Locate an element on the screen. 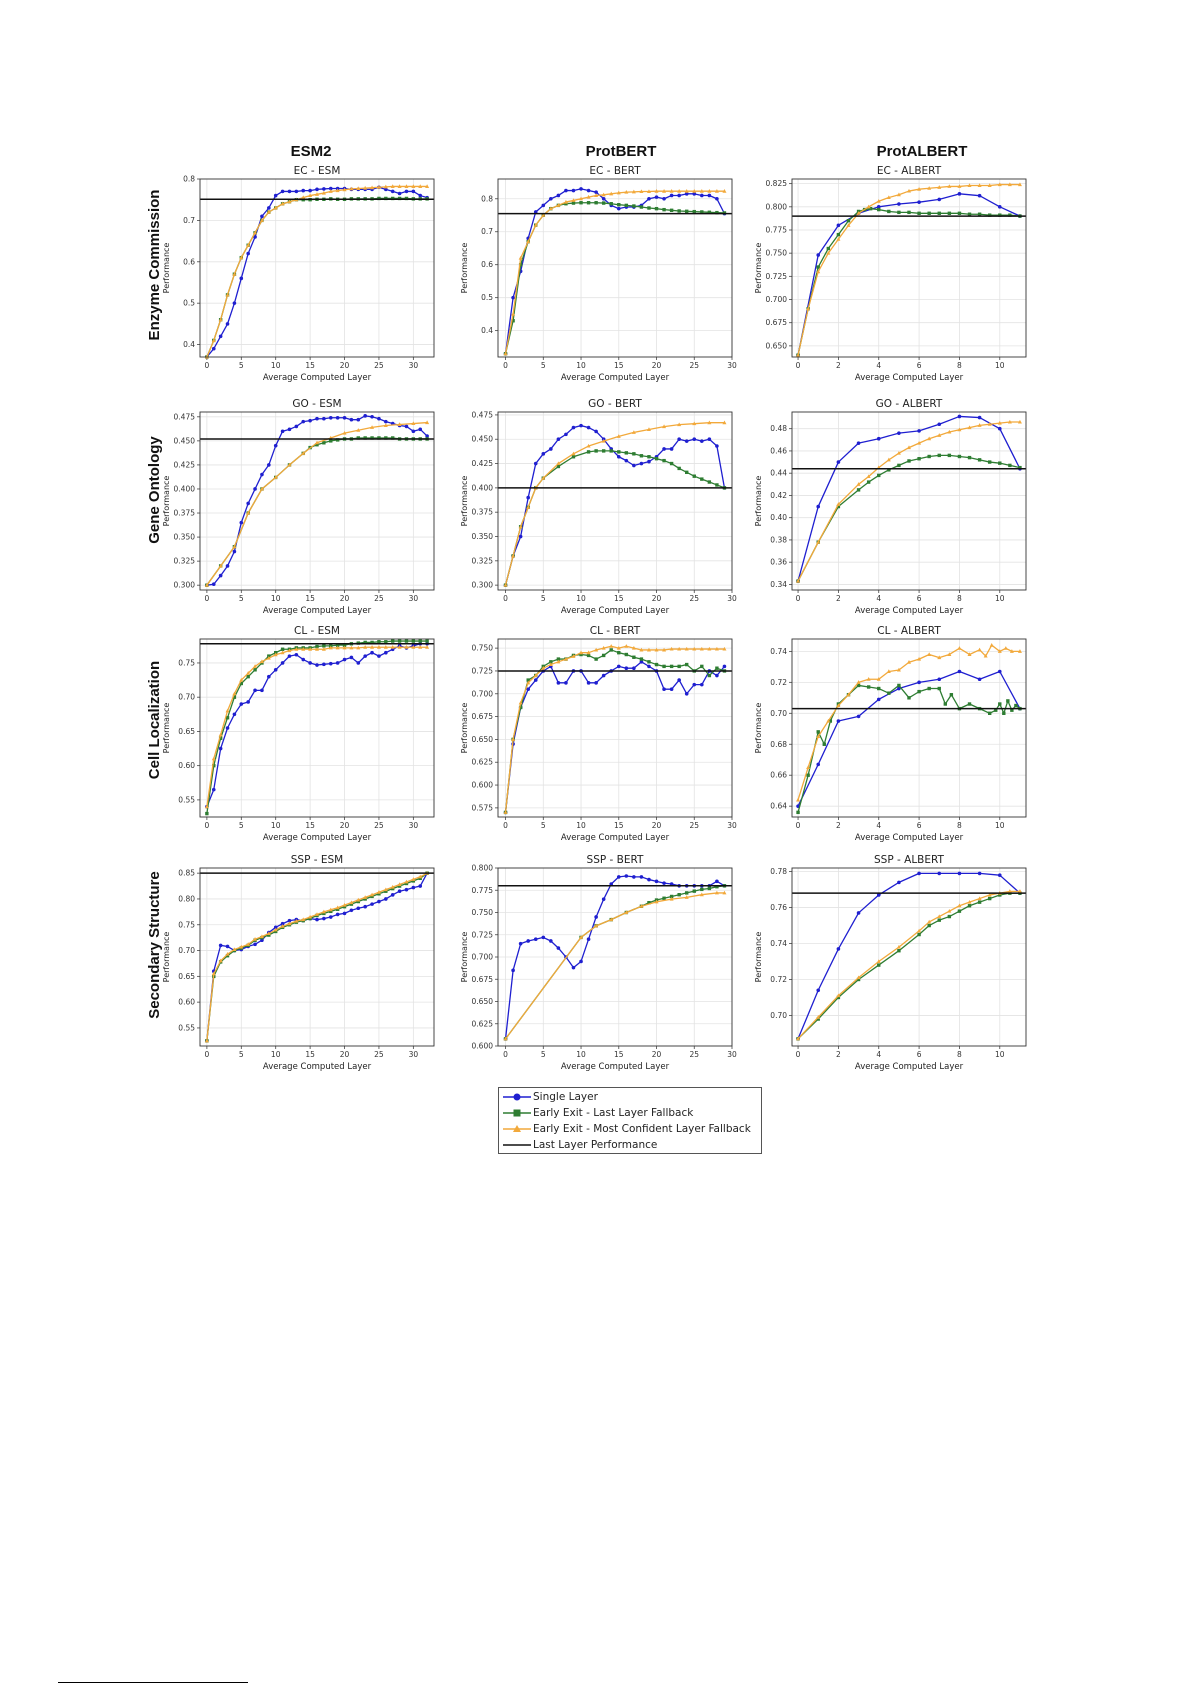 The height and width of the screenshot is (1685, 1192). chart-7-xtick-label: 5 is located at coordinates (543, 825).